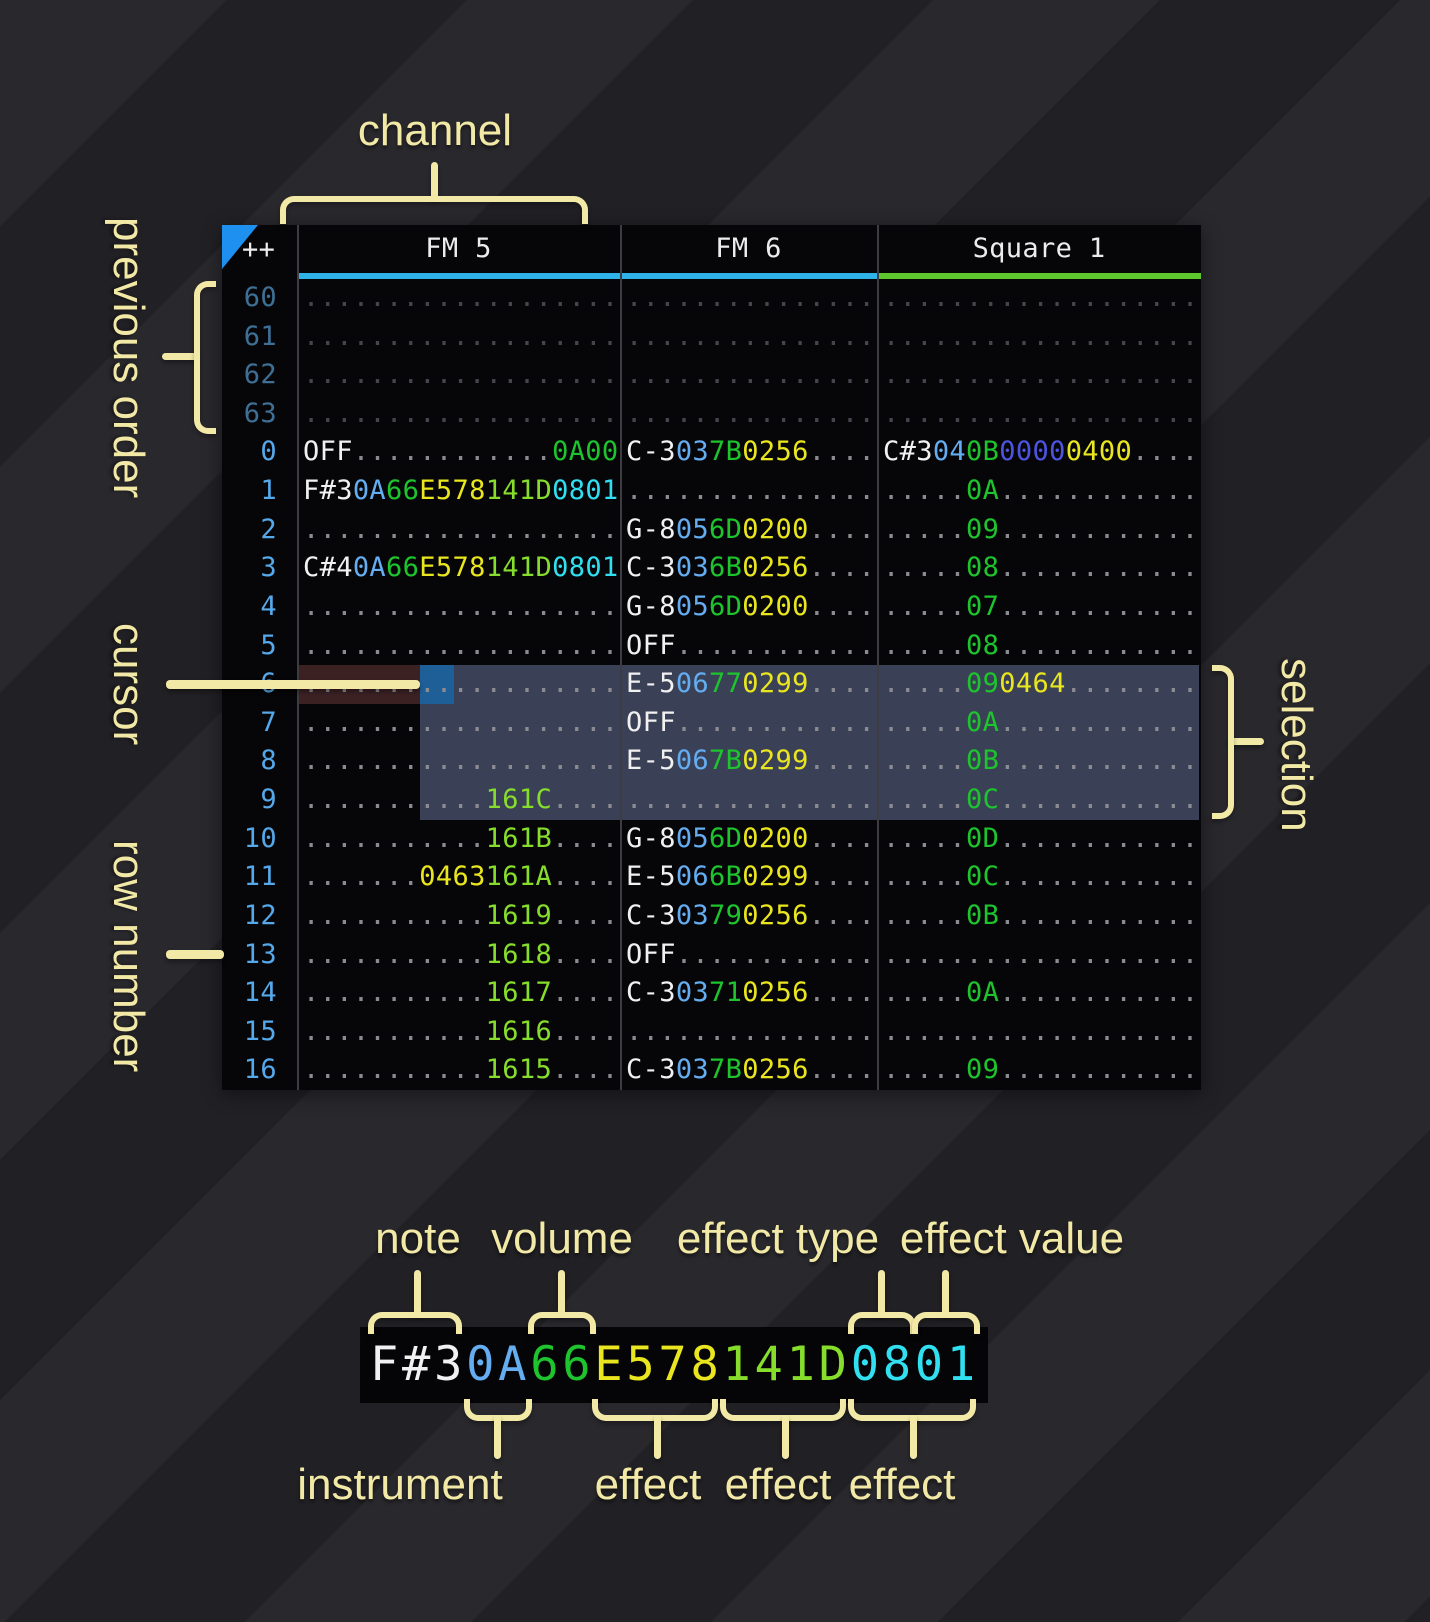 This screenshot has height=1622, width=1430. What do you see at coordinates (268, 722) in the screenshot?
I see `row-number: 7` at bounding box center [268, 722].